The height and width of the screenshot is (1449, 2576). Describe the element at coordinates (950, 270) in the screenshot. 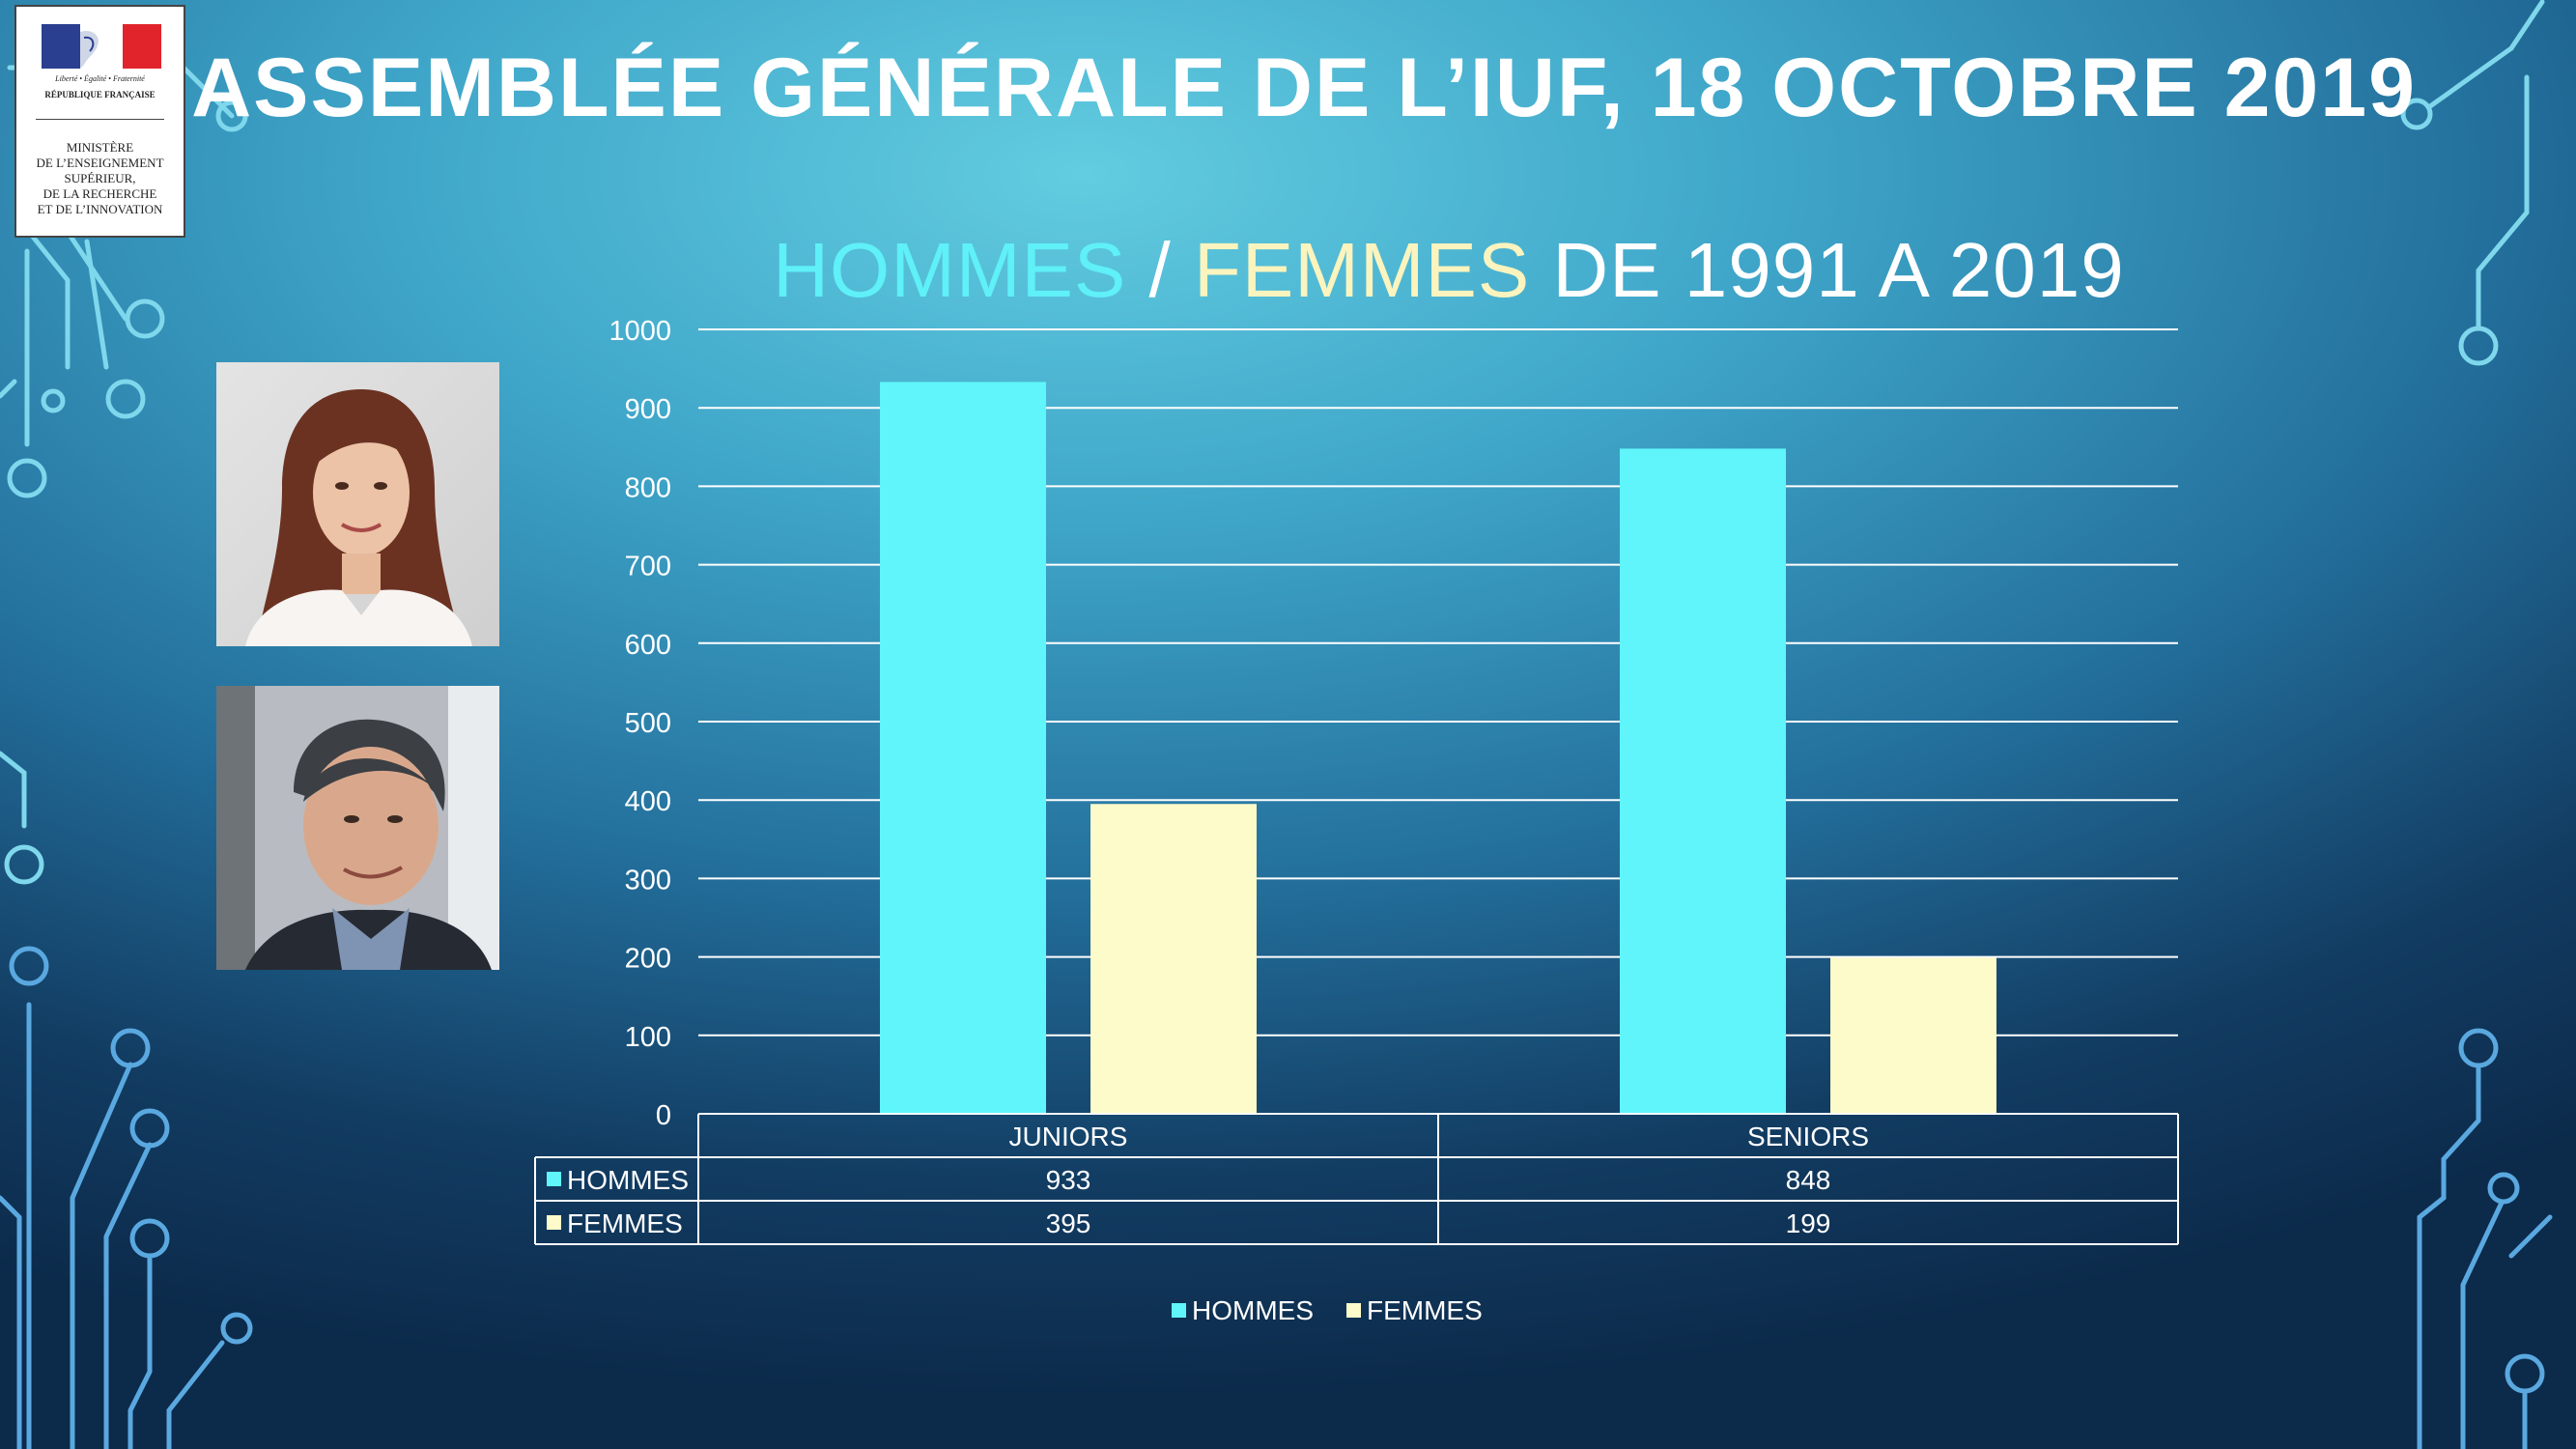

I see `chart-title-men: HOMMES` at that location.